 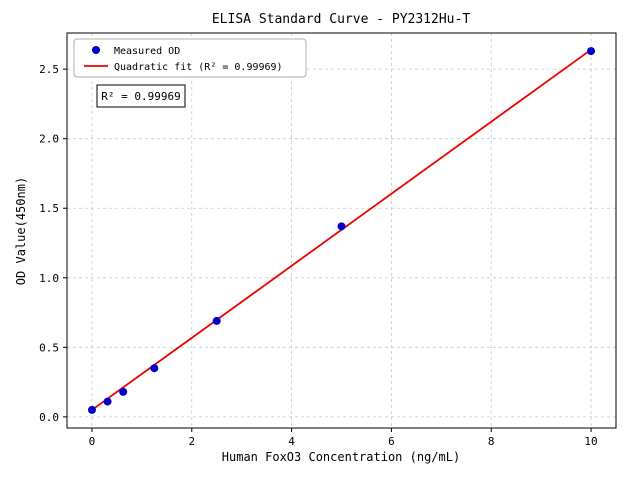 What do you see at coordinates (49, 139) in the screenshot?
I see `y-tick-label: 2.0` at bounding box center [49, 139].